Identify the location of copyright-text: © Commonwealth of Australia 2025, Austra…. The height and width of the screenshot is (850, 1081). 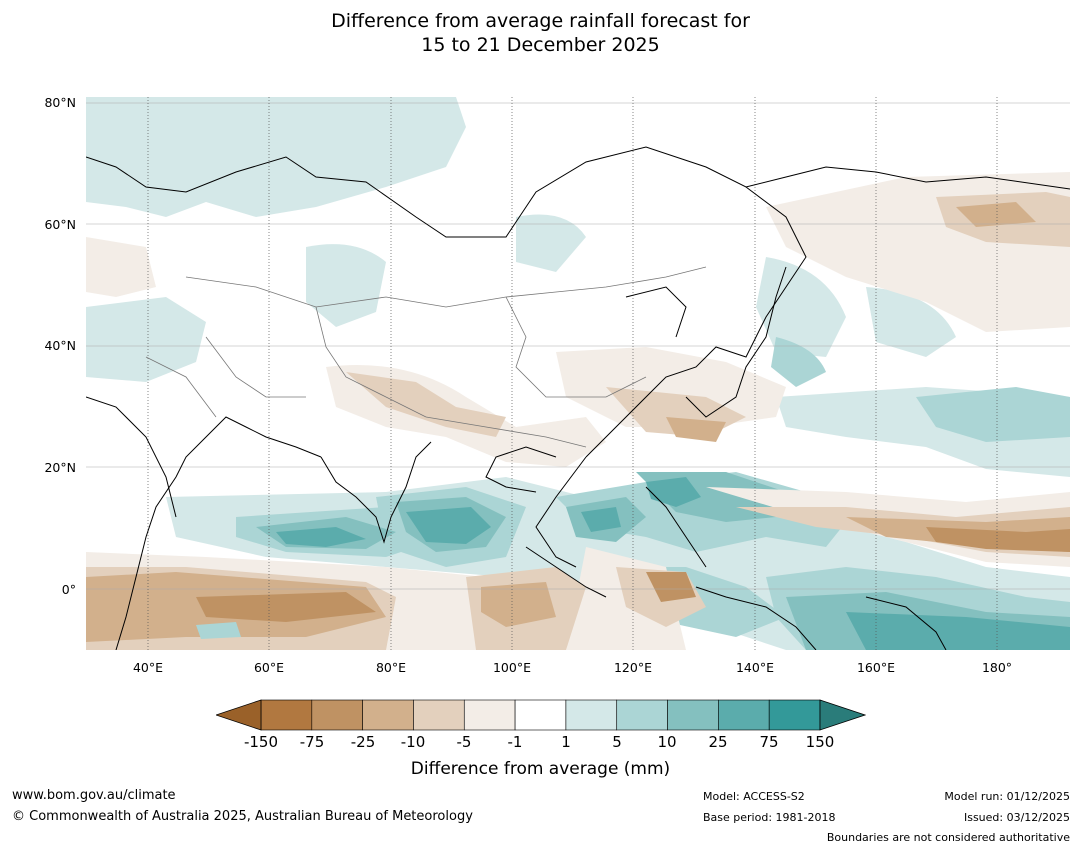
(242, 816).